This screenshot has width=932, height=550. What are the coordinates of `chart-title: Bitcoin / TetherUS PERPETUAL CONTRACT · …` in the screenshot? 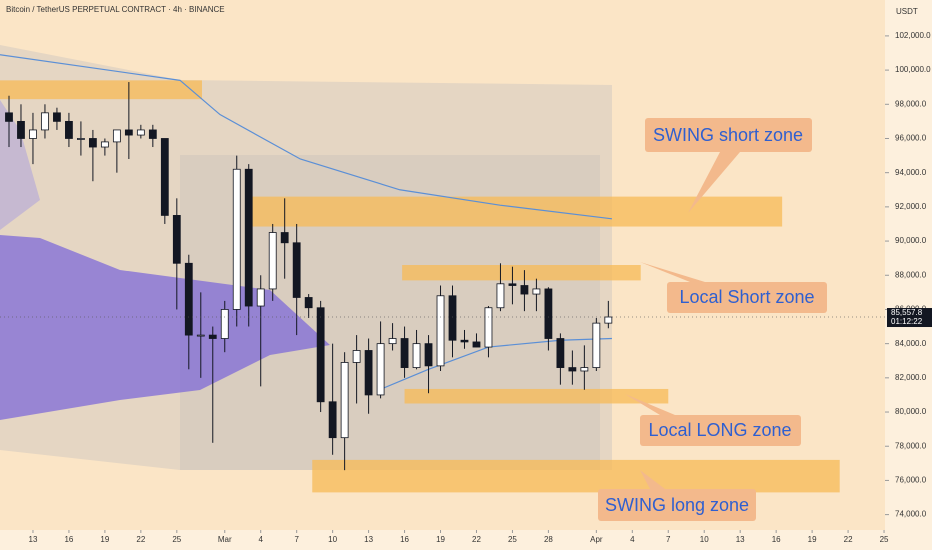 It's located at (115, 9).